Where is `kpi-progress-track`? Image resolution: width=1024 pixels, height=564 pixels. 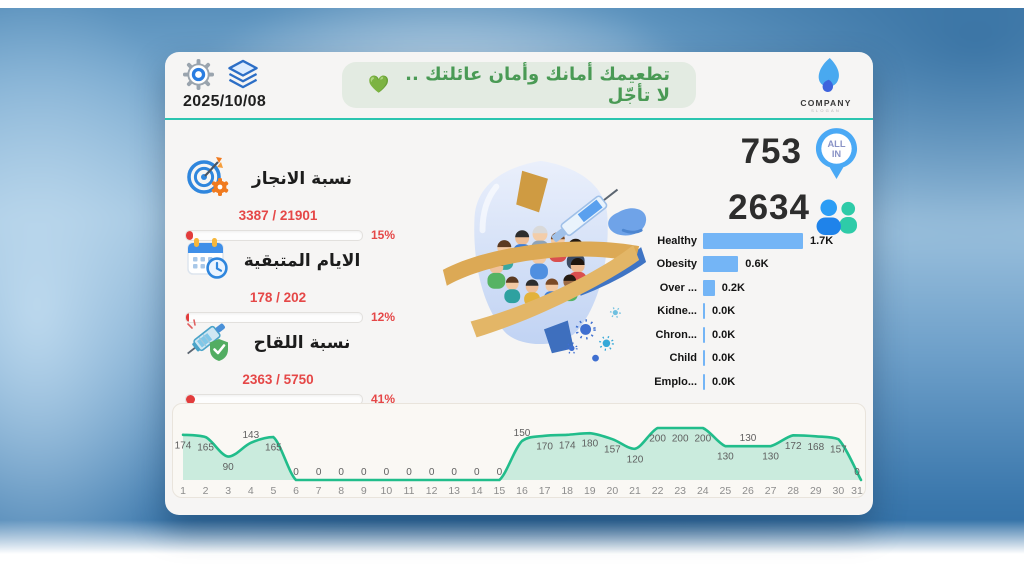
kpi-progress-track is located at coordinates (274, 317).